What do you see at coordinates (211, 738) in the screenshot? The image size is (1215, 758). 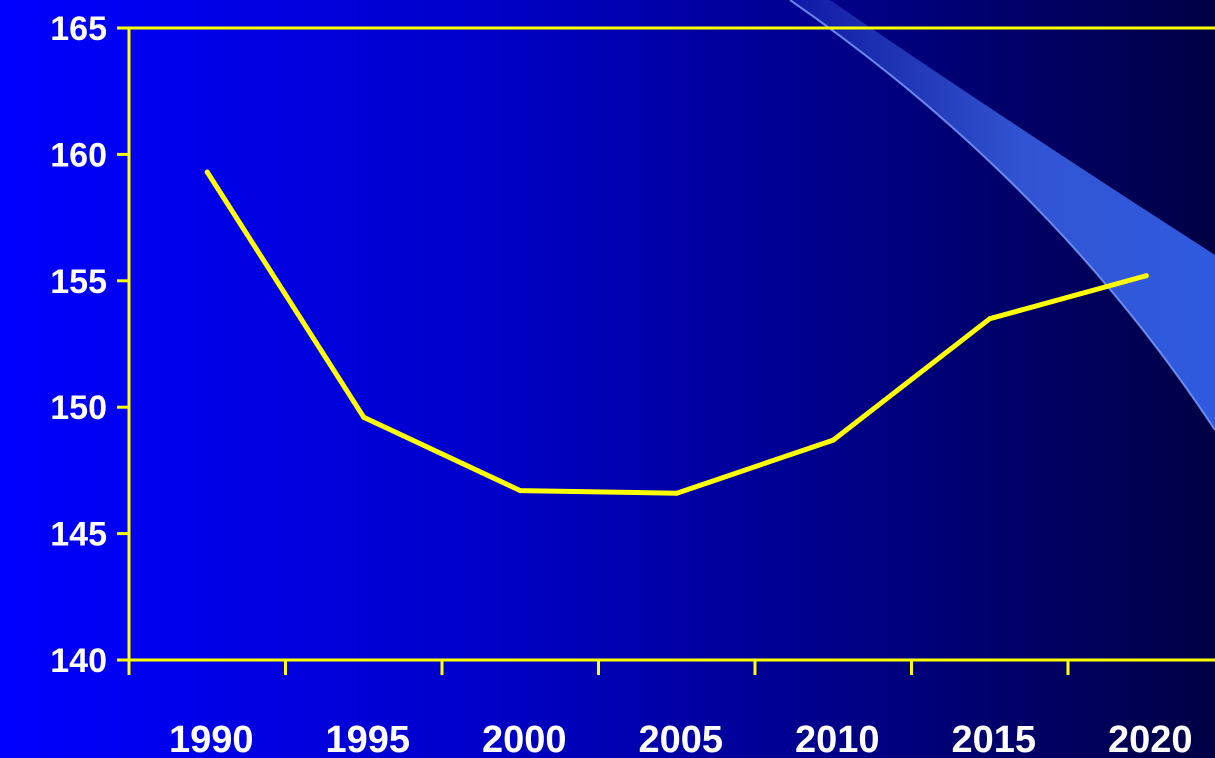 I see `x-tick-label: 1990` at bounding box center [211, 738].